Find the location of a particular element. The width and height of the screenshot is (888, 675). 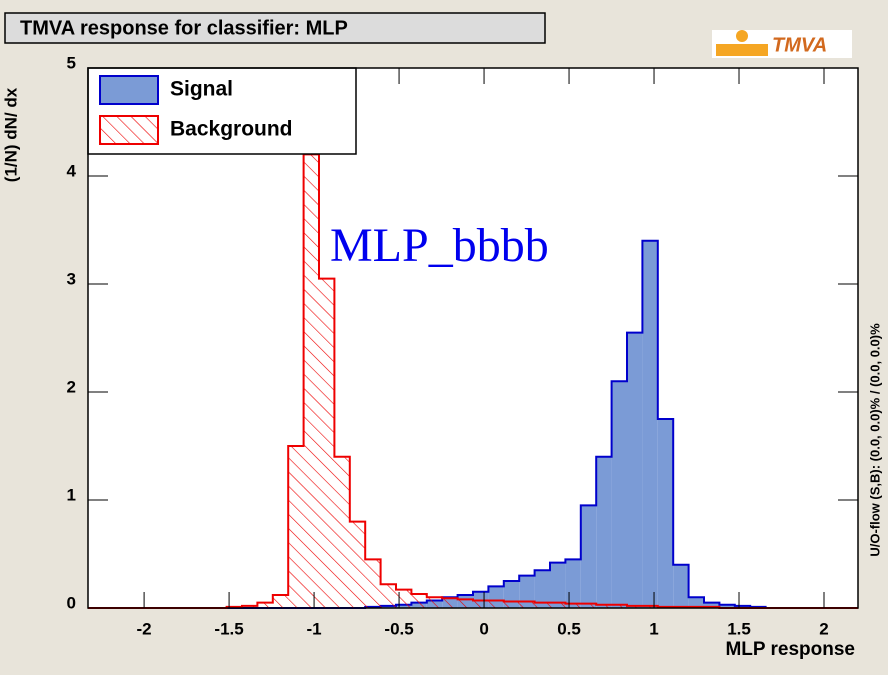

legend-label: Background is located at coordinates (231, 129).